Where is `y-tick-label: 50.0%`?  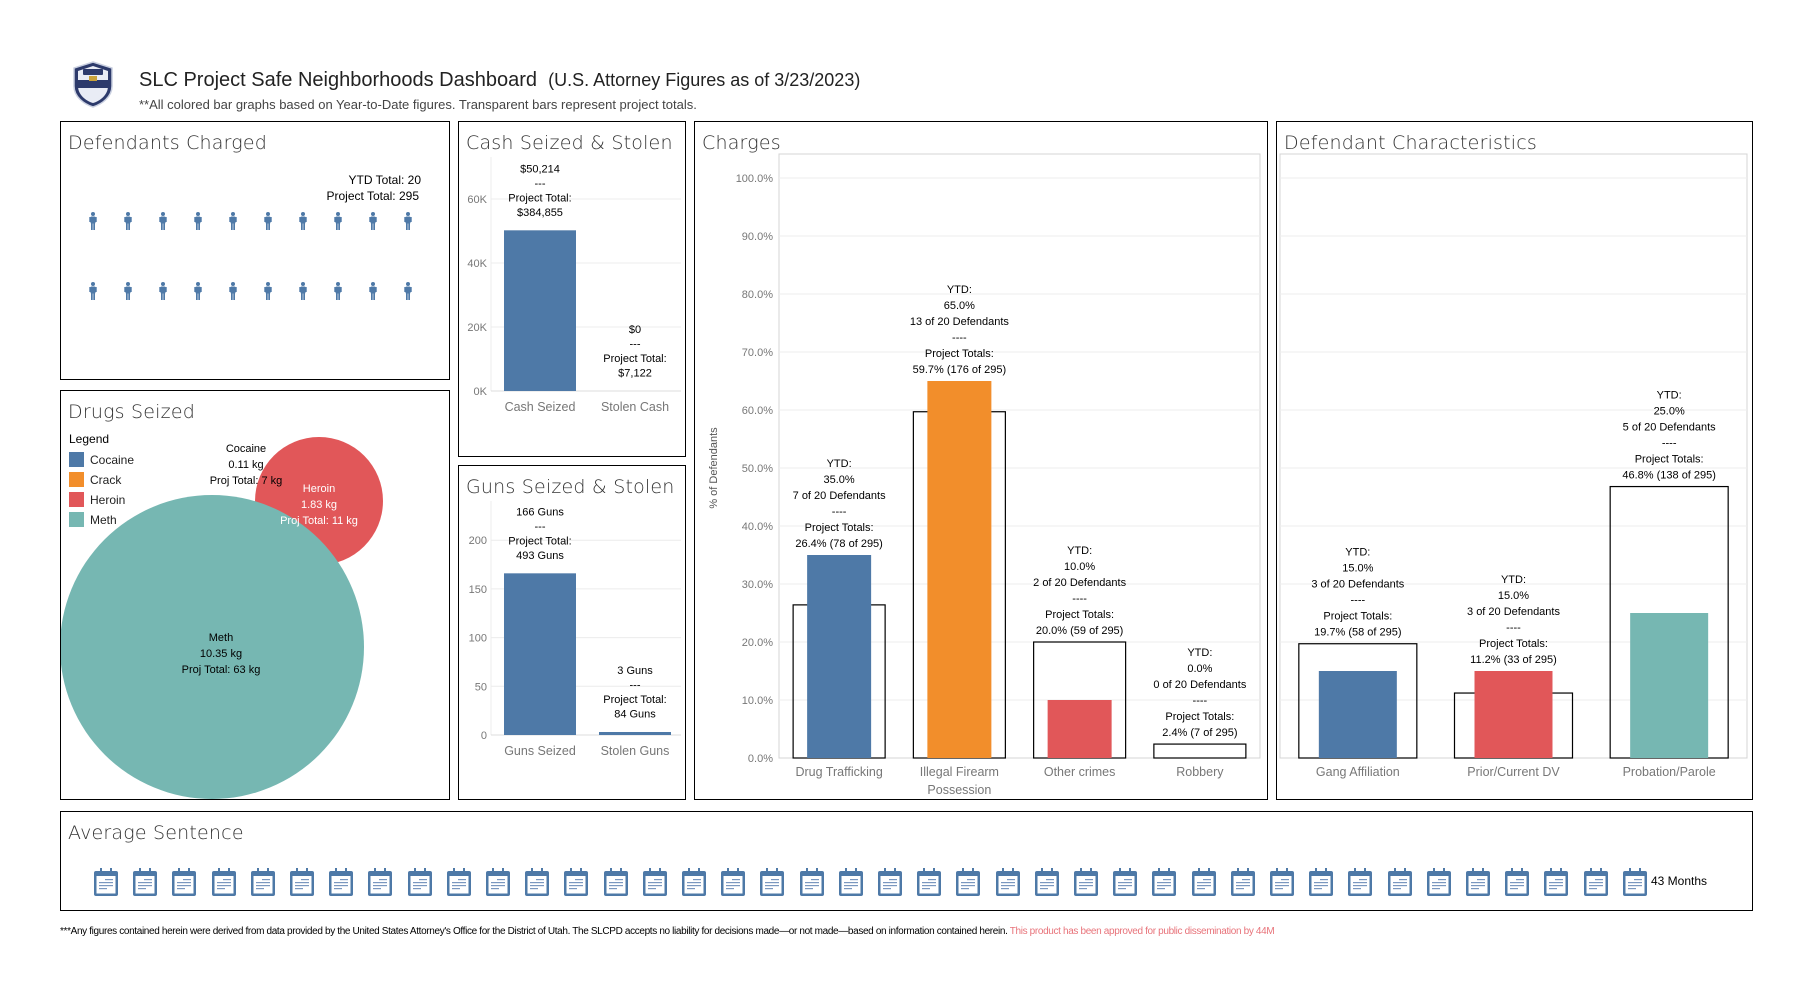
y-tick-label: 50.0% is located at coordinates (757, 469).